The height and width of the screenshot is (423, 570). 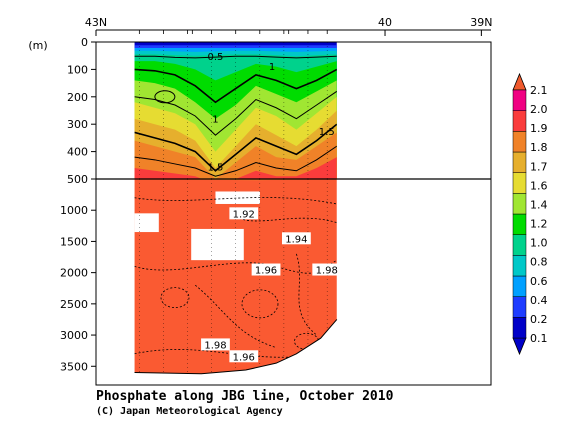 What do you see at coordinates (216, 57) in the screenshot?
I see `contour-label-0: 0.5` at bounding box center [216, 57].